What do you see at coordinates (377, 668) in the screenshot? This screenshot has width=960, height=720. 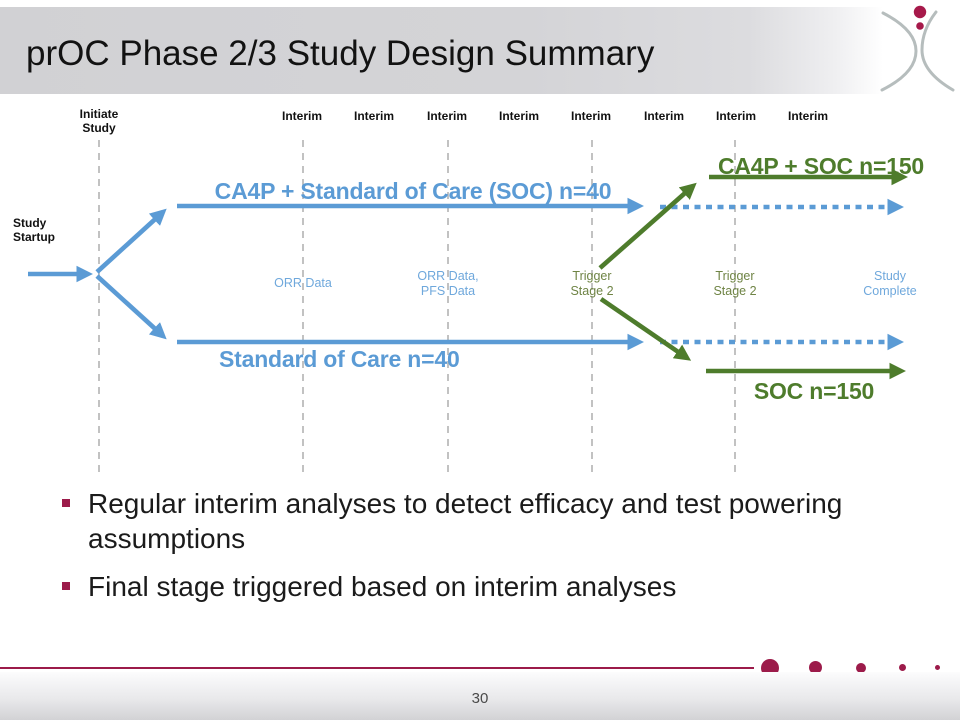 I see `footer-divider-line` at bounding box center [377, 668].